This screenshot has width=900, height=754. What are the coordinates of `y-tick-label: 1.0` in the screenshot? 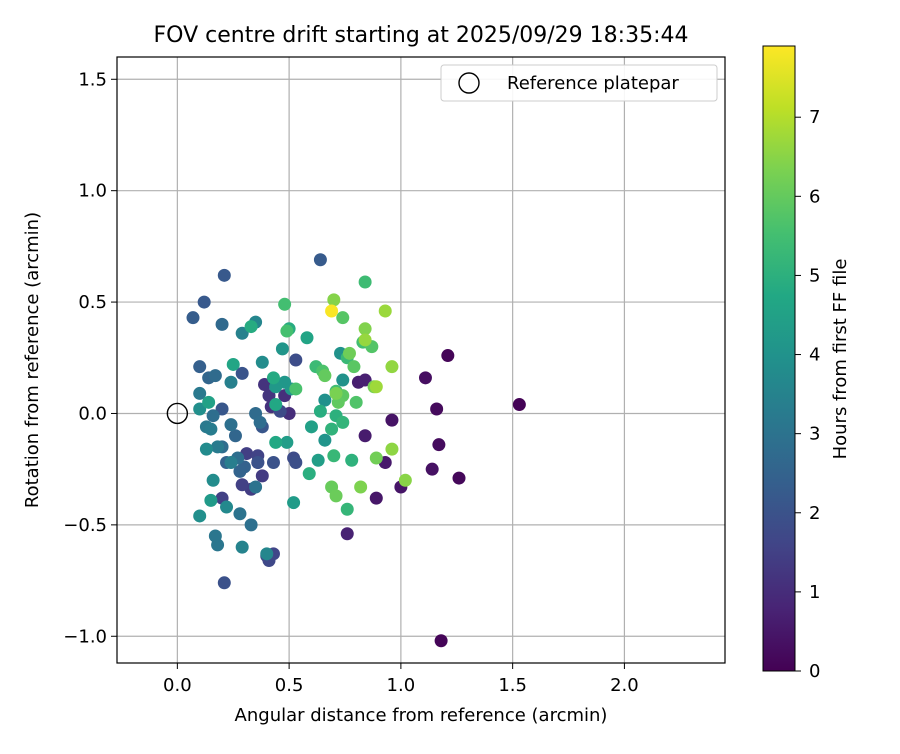 It's located at (92, 191).